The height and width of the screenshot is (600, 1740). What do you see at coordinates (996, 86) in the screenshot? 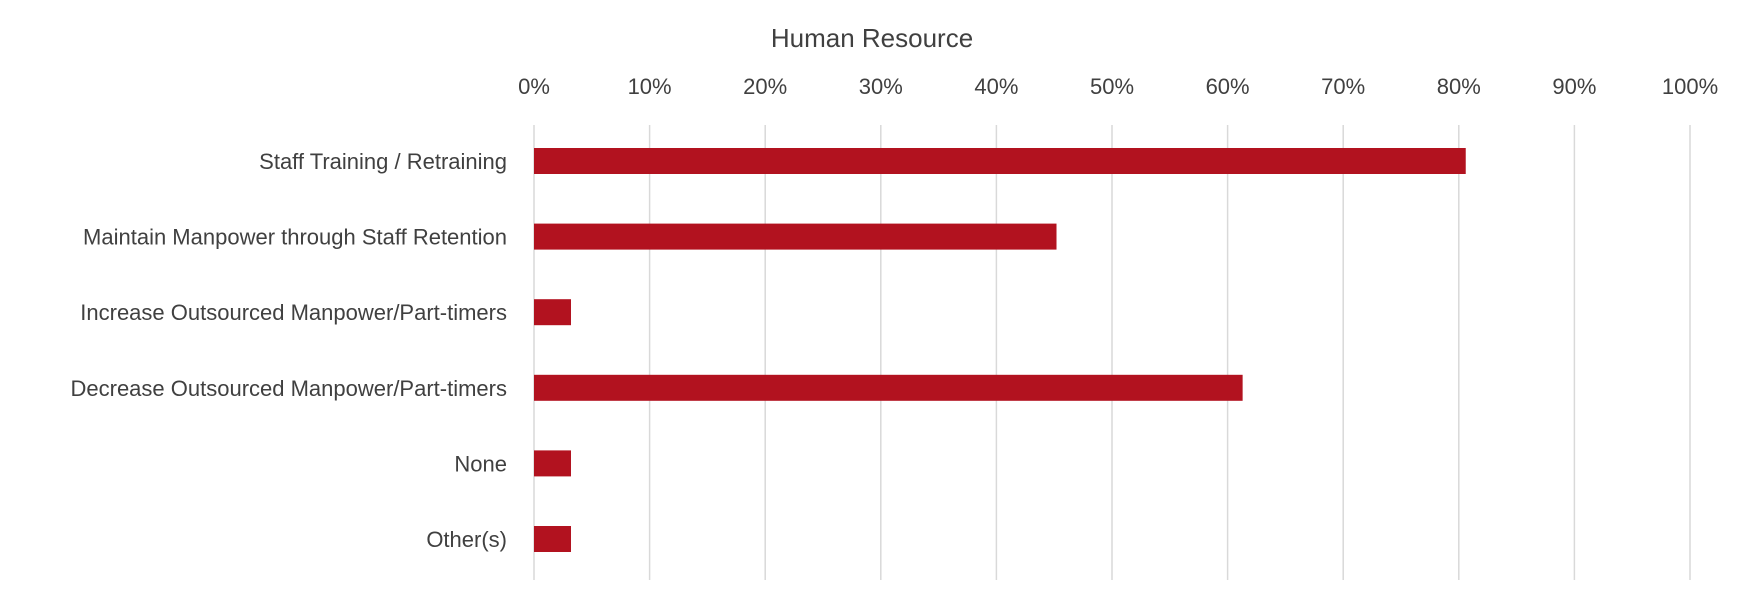
I see `x-tick-label: 40%` at bounding box center [996, 86].